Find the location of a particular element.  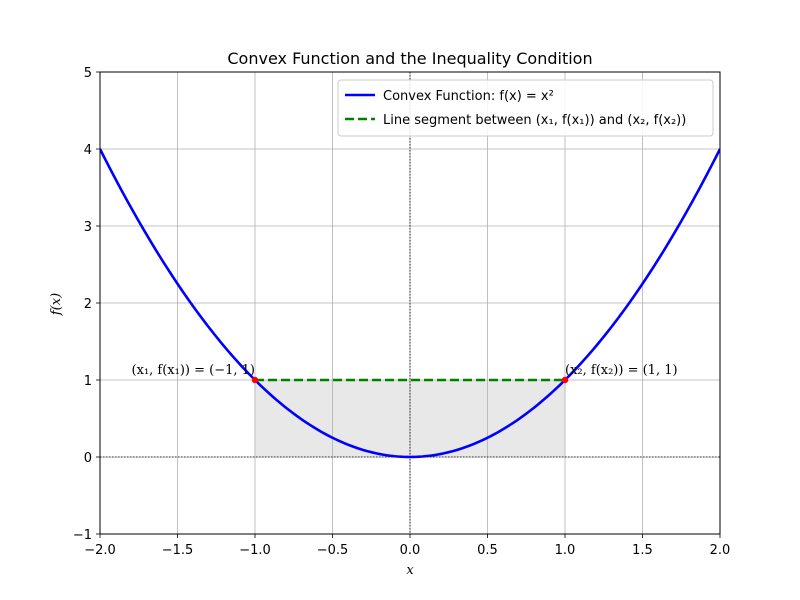

x-tick-label: −1.5 is located at coordinates (178, 550).